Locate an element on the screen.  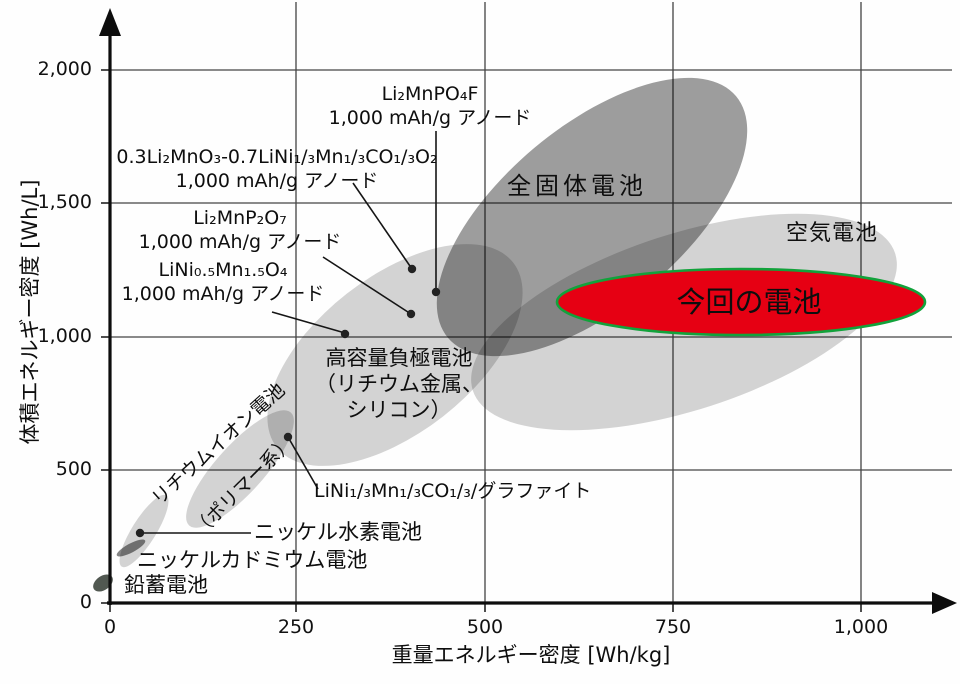
label-nickel-cadmium-battery: ニッケルカドミウム電池 is located at coordinates (252, 560).